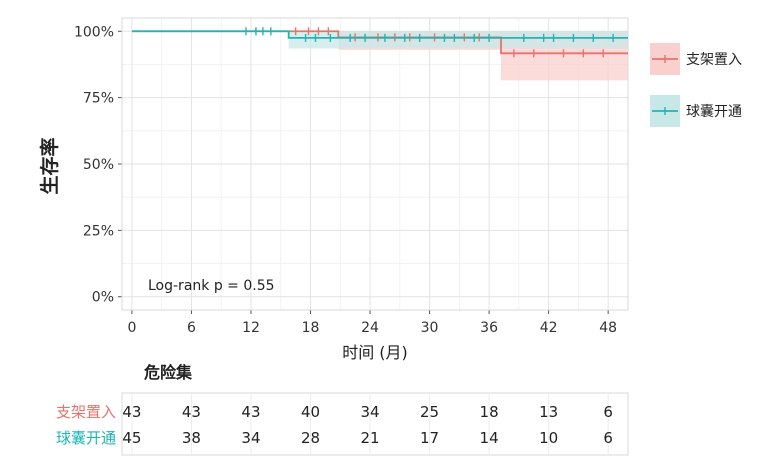 The width and height of the screenshot is (764, 467). Describe the element at coordinates (251, 328) in the screenshot. I see `x-tick-label: 12` at that location.